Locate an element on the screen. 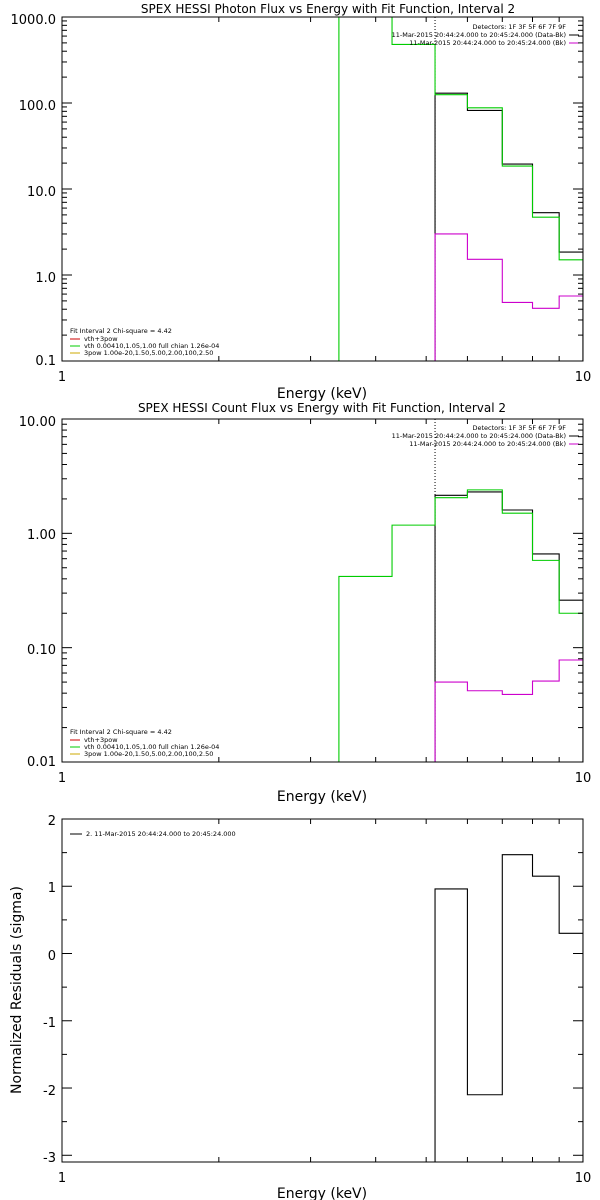 The image size is (600, 1200). panel1-legend-vth3pow: vth+3pow is located at coordinates (101, 339).